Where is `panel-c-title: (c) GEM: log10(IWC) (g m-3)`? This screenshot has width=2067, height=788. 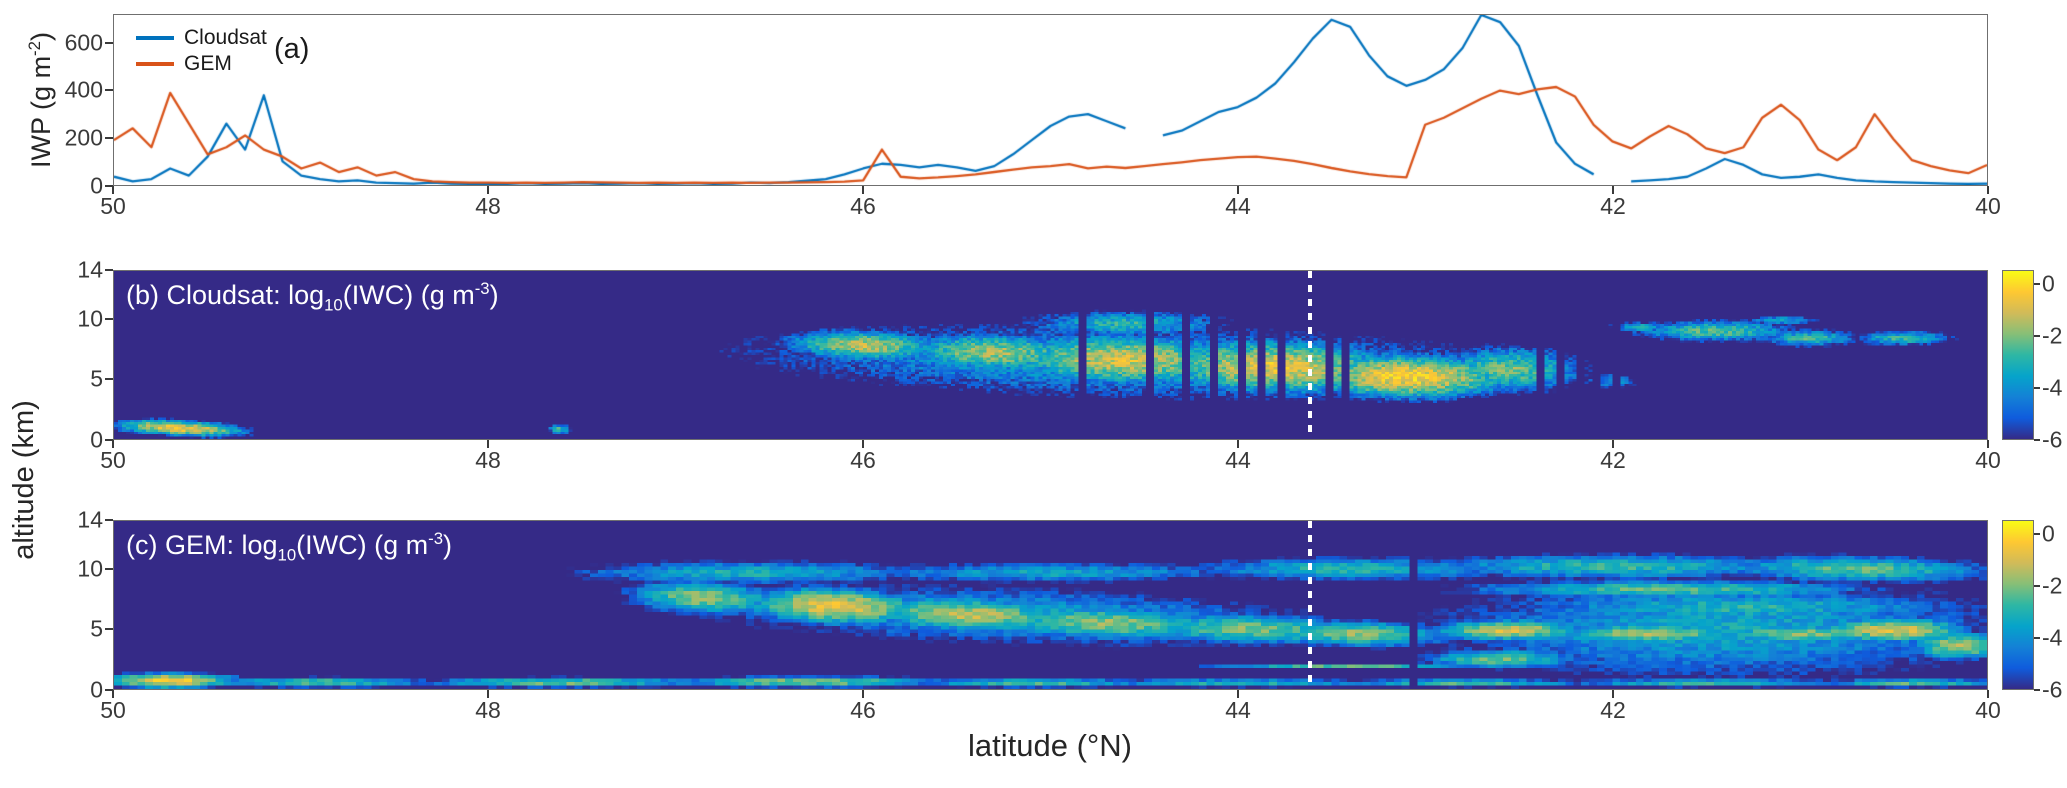 panel-c-title: (c) GEM: log10(IWC) (g m-3) is located at coordinates (289, 547).